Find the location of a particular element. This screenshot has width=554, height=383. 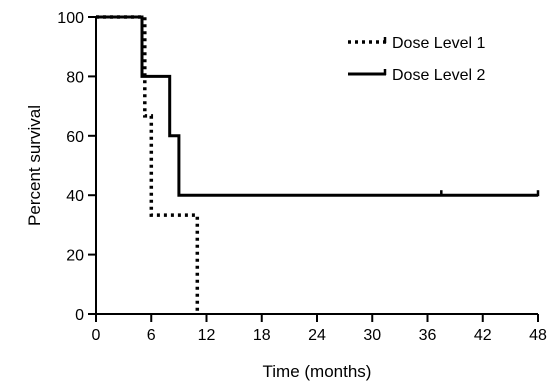

y-tick-label: 0 is located at coordinates (79, 315).